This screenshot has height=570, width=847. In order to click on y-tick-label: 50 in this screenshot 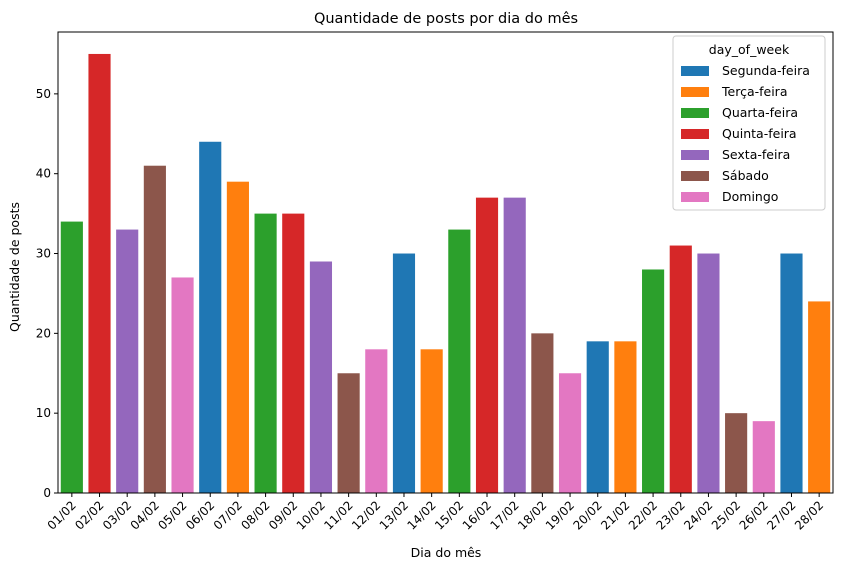, I will do `click(43, 94)`.